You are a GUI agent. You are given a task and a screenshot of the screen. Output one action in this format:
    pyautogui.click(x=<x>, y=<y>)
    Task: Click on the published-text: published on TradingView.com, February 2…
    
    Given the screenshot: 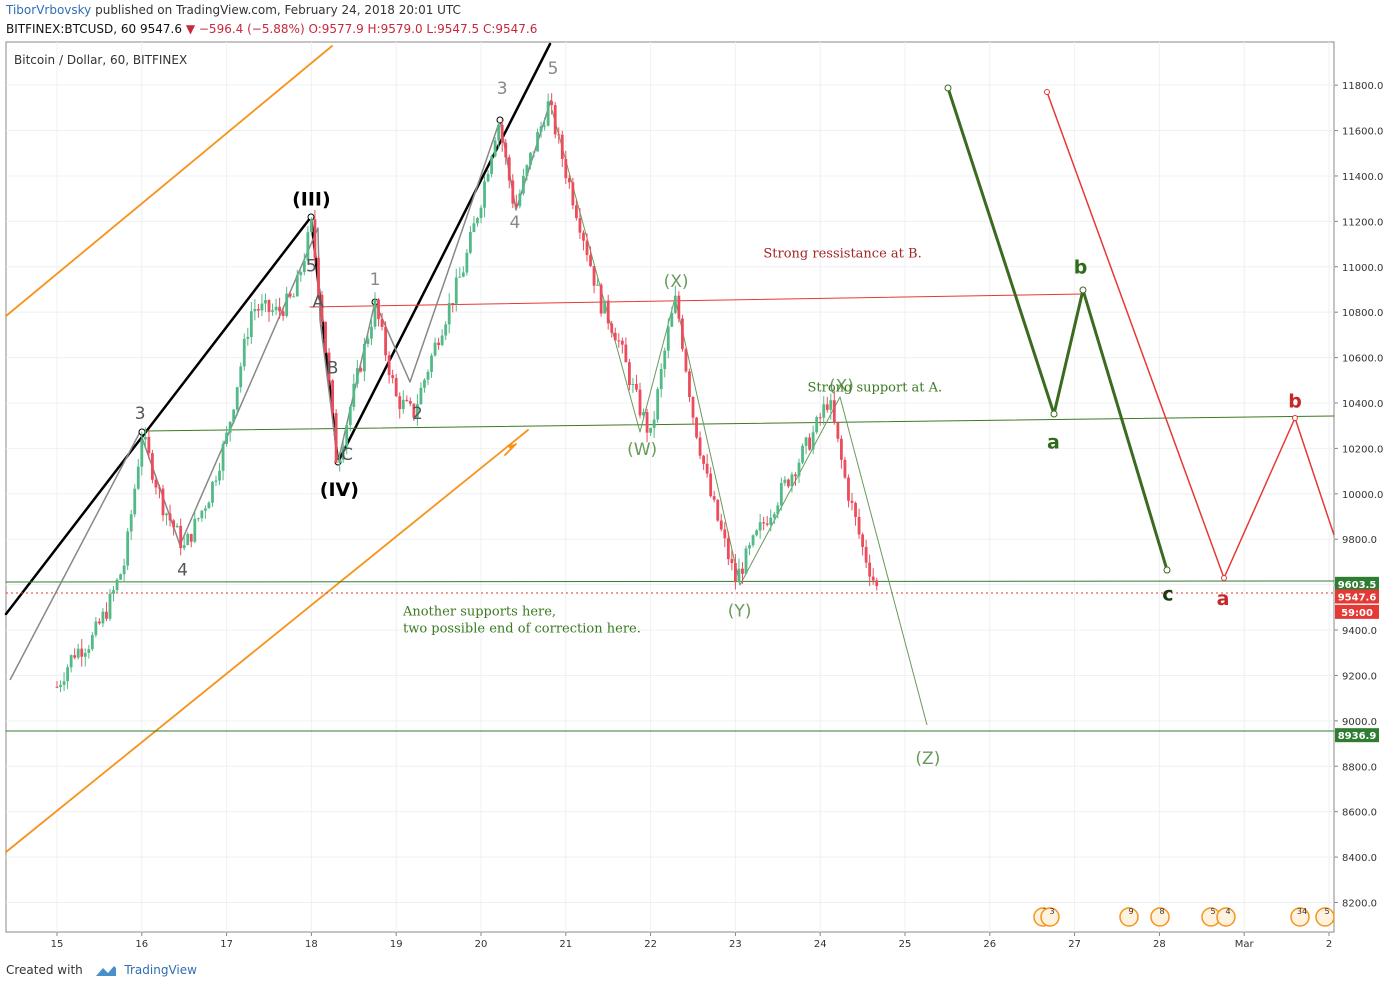 What is the action you would take?
    pyautogui.click(x=278, y=10)
    